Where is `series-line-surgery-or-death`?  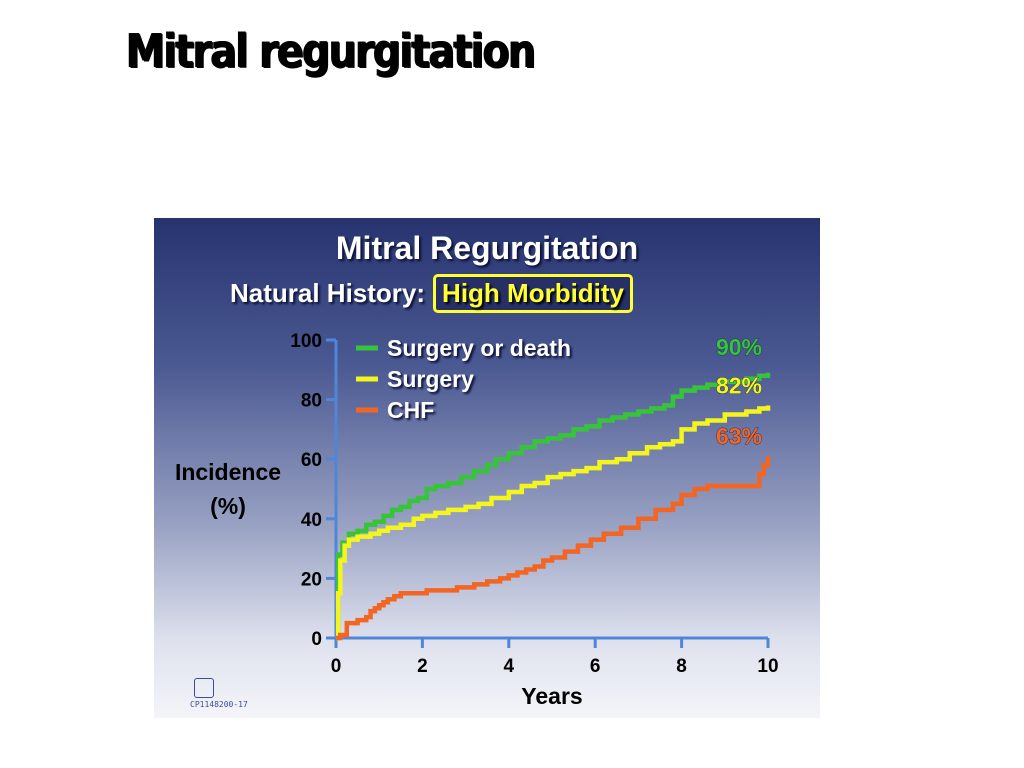
series-line-surgery-or-death is located at coordinates (553, 506).